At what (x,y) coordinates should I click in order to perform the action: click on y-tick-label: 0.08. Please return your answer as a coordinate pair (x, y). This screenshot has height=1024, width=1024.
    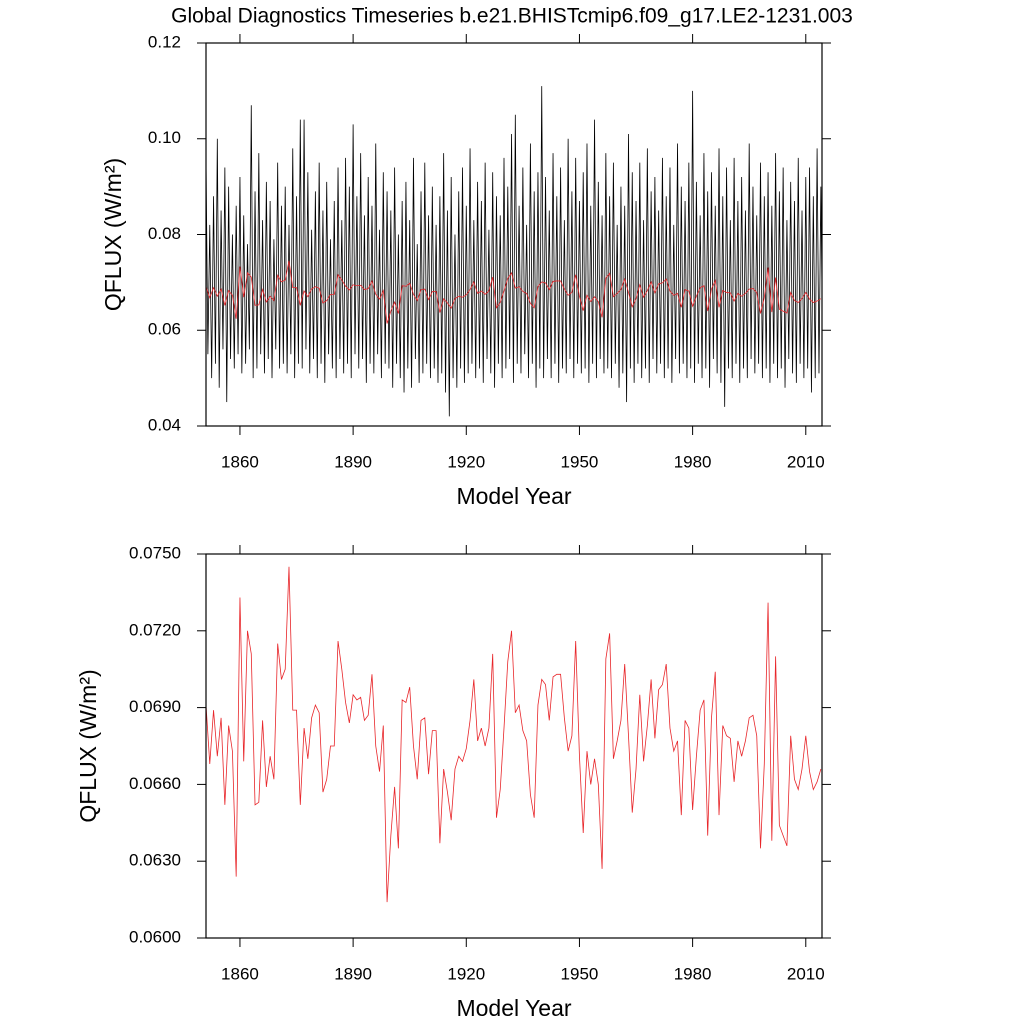
    Looking at the image, I should click on (164, 233).